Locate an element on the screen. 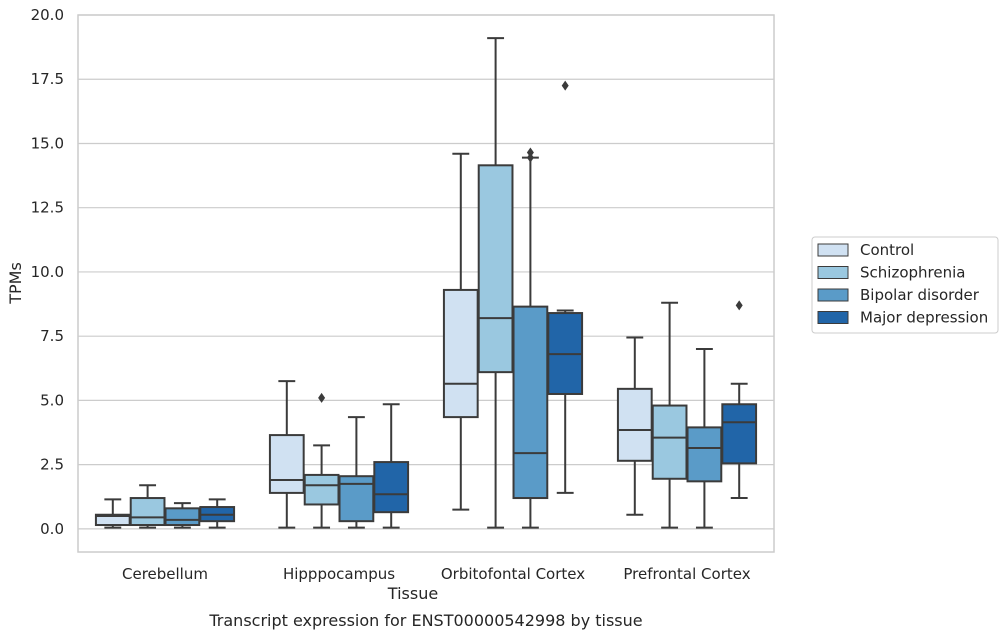  y-tick-labels: 0.0 2.5 5.0 7.5 10.0 12.5 15.0 17.5 20.0 is located at coordinates (47, 272).